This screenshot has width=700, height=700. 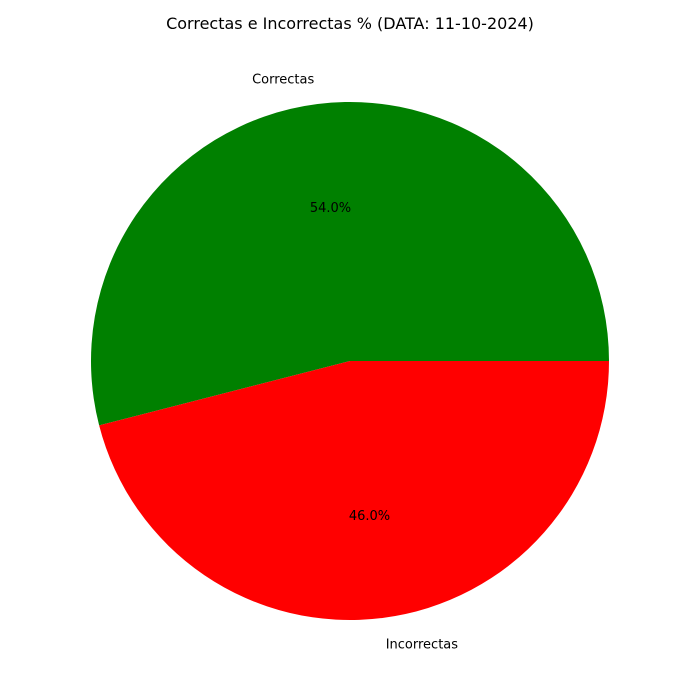 What do you see at coordinates (283, 79) in the screenshot?
I see `slice-label-correctas: Correctas` at bounding box center [283, 79].